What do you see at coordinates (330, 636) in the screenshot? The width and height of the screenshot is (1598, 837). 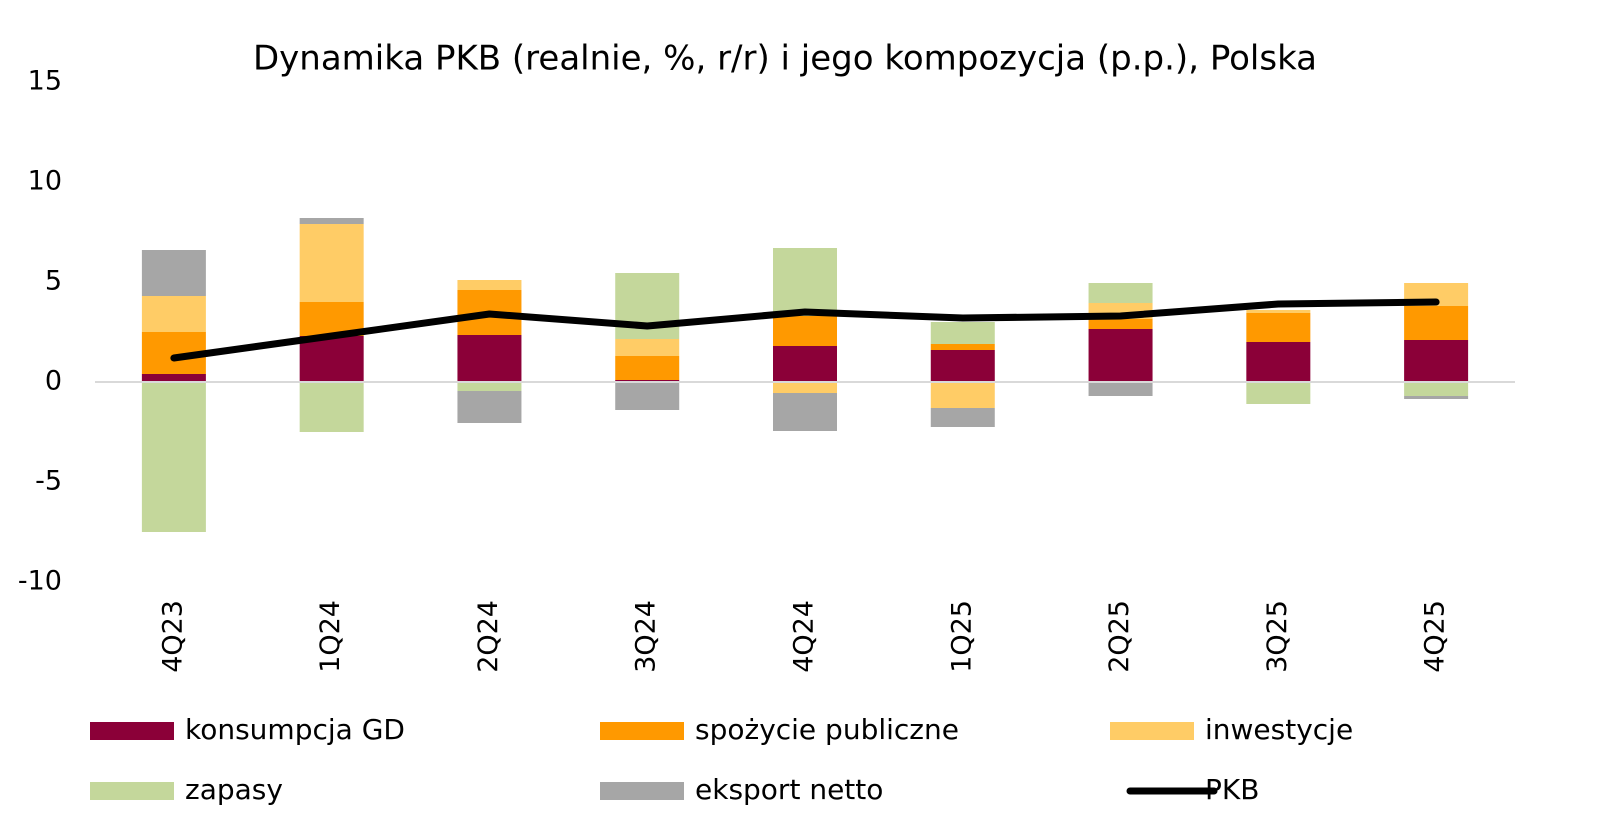 I see `x-tick-label: 1Q24` at bounding box center [330, 636].